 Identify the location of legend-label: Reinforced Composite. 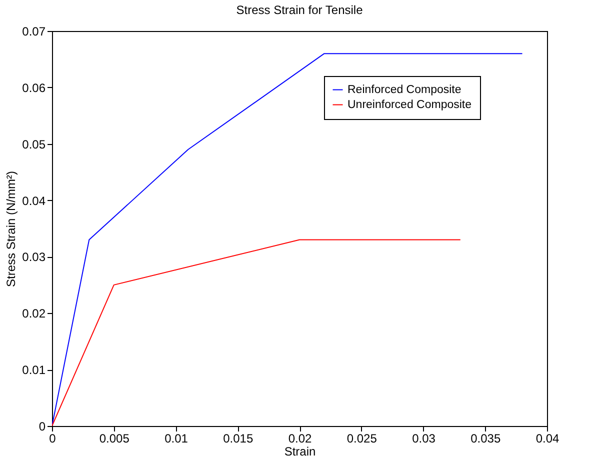
(405, 90).